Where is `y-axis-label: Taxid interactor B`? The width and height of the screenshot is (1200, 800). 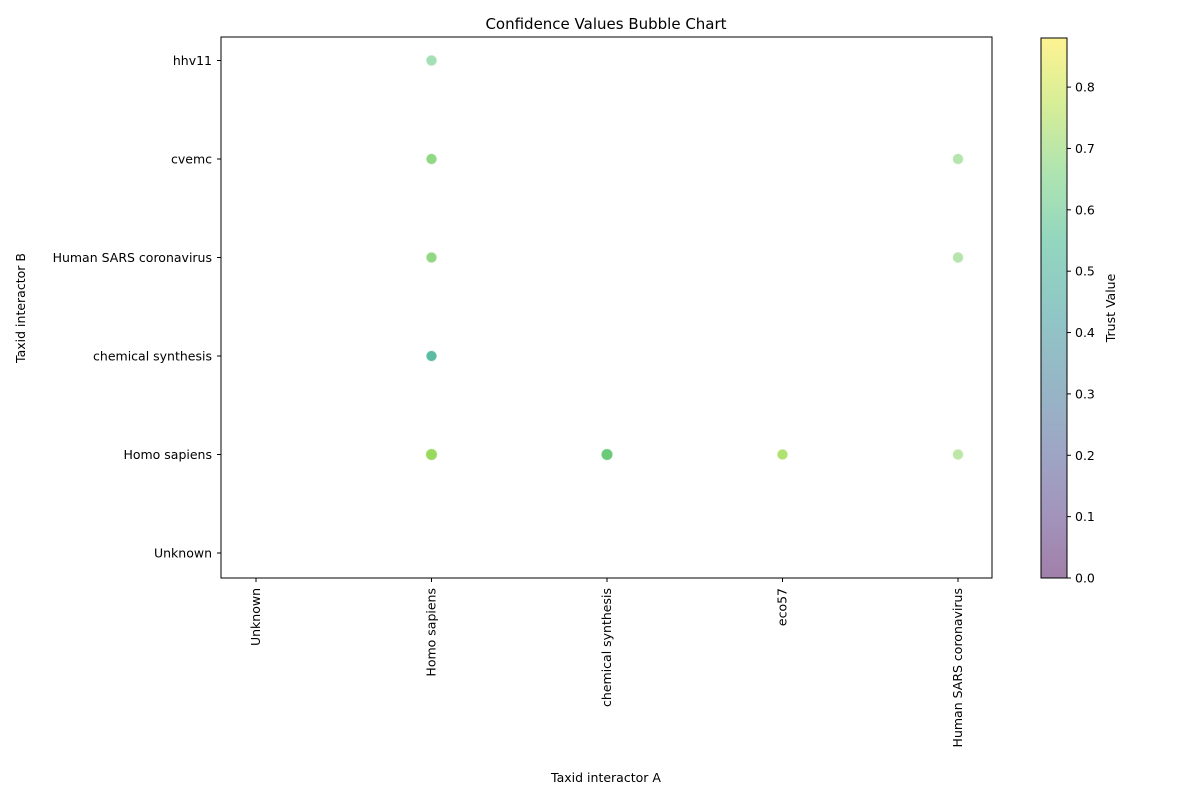 y-axis-label: Taxid interactor B is located at coordinates (20, 308).